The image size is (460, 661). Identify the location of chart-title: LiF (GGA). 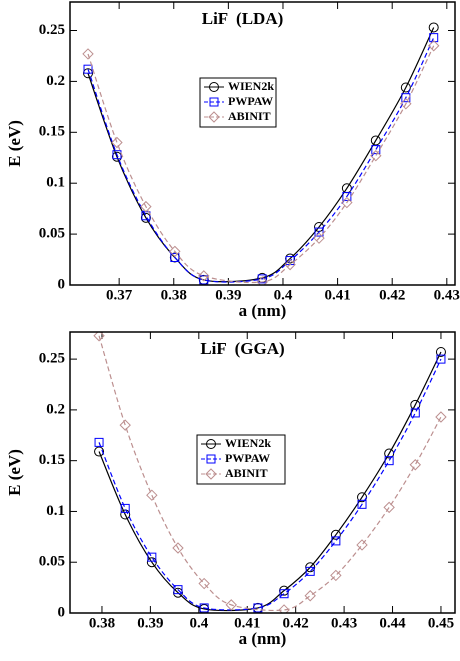
(242, 348).